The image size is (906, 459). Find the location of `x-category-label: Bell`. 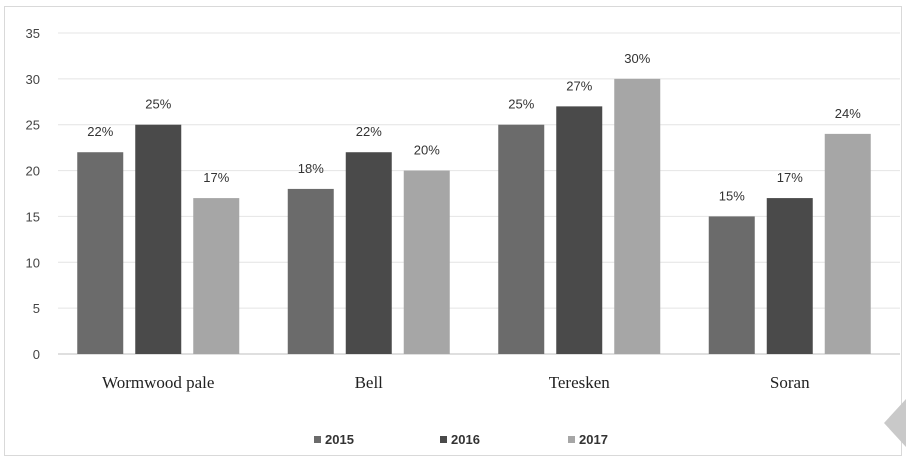

x-category-label: Bell is located at coordinates (369, 382).